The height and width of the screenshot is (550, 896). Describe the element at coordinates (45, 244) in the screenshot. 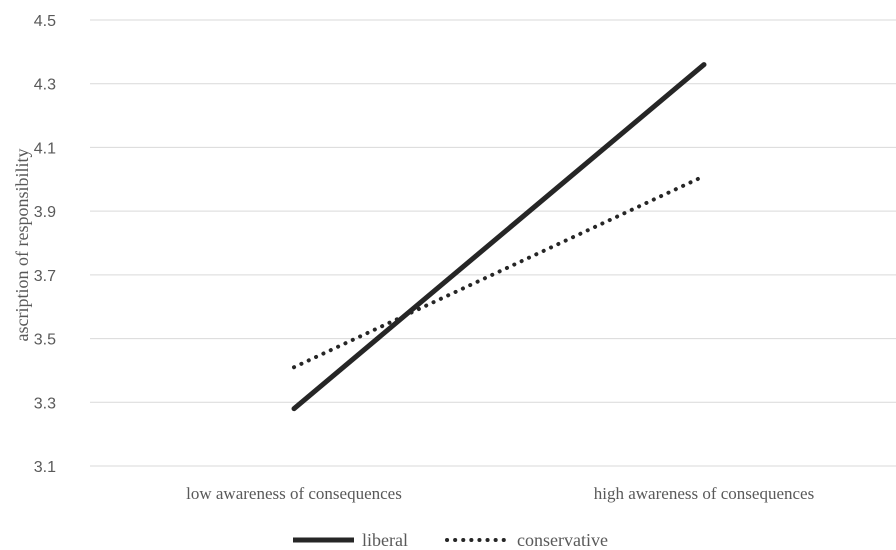

I see `y-tick-labels: 3.1 3.3 3.5 3.7 3.9 4.1 4.3 4.5` at that location.